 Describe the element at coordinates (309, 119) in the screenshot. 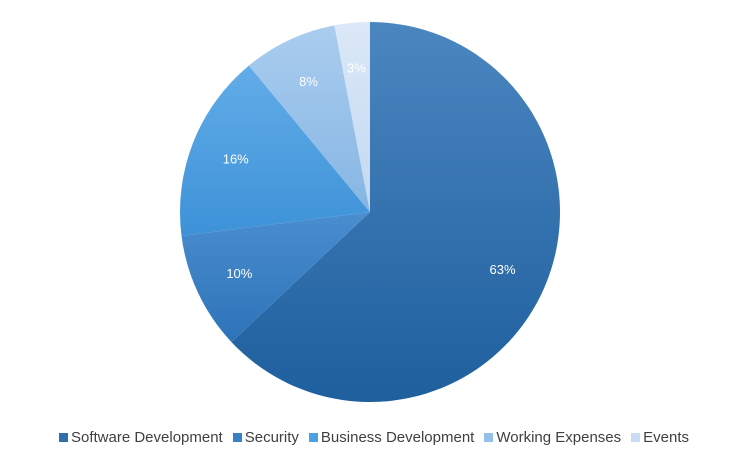

I see `pie-slice-working-expenses` at that location.